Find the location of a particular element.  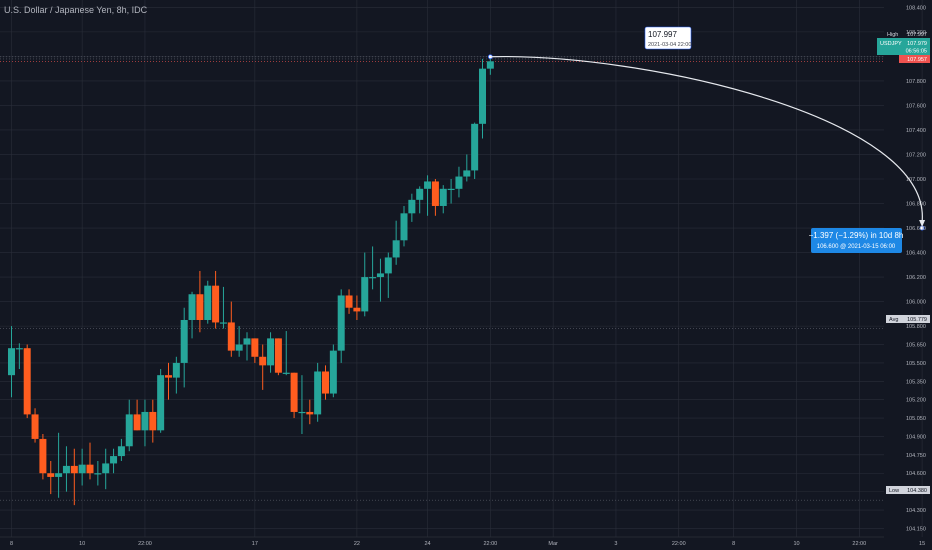

svg-text: 107.979 is located at coordinates (917, 44).